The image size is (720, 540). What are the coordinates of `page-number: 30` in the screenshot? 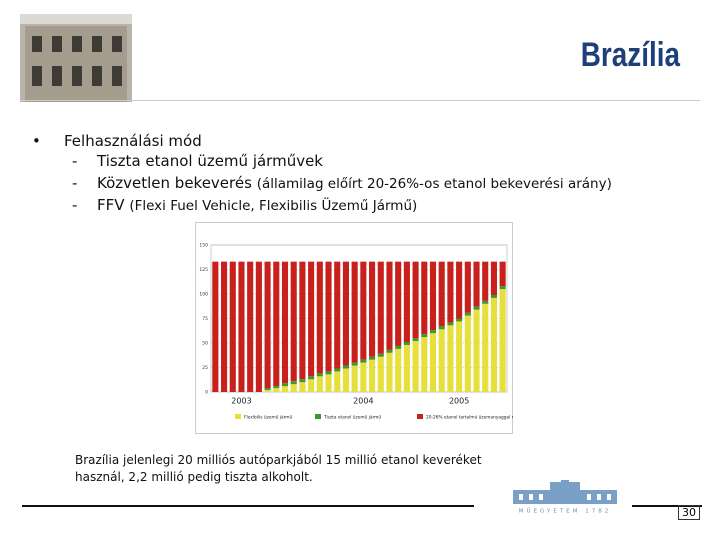 It's located at (689, 512).